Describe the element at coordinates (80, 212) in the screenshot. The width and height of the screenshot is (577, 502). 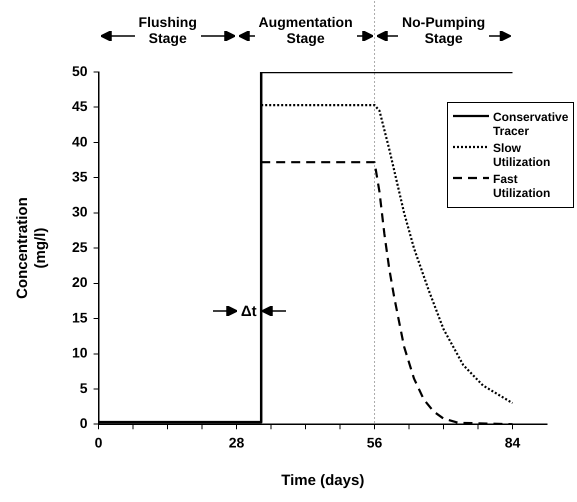
I see `y-tick-label: 30` at that location.